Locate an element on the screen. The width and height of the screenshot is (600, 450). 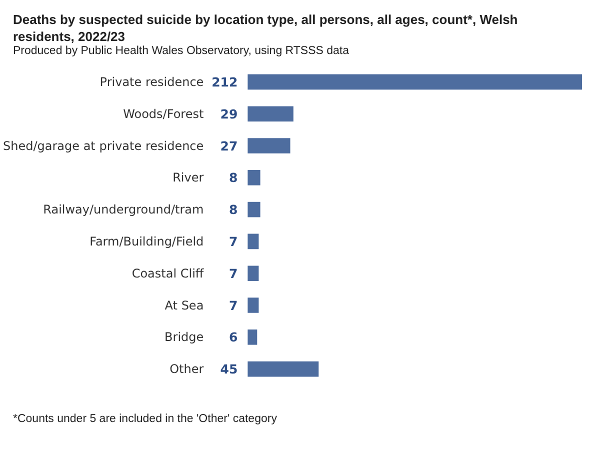
y-tick-label: Woods/Forest is located at coordinates (163, 113).